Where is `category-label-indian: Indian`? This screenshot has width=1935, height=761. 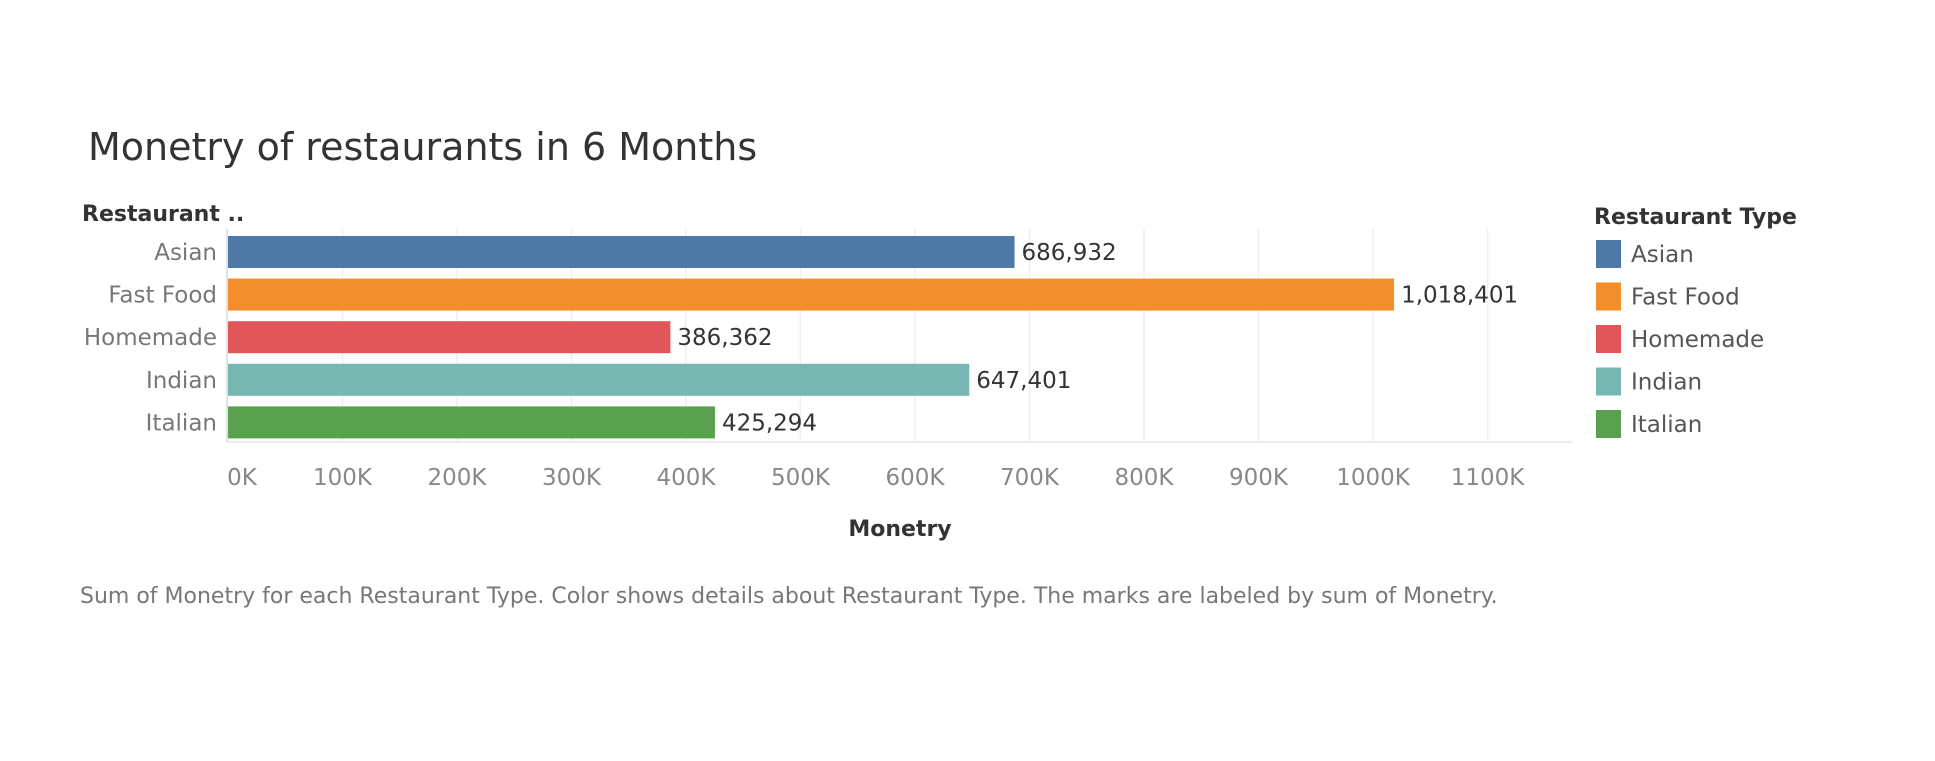 category-label-indian: Indian is located at coordinates (181, 381).